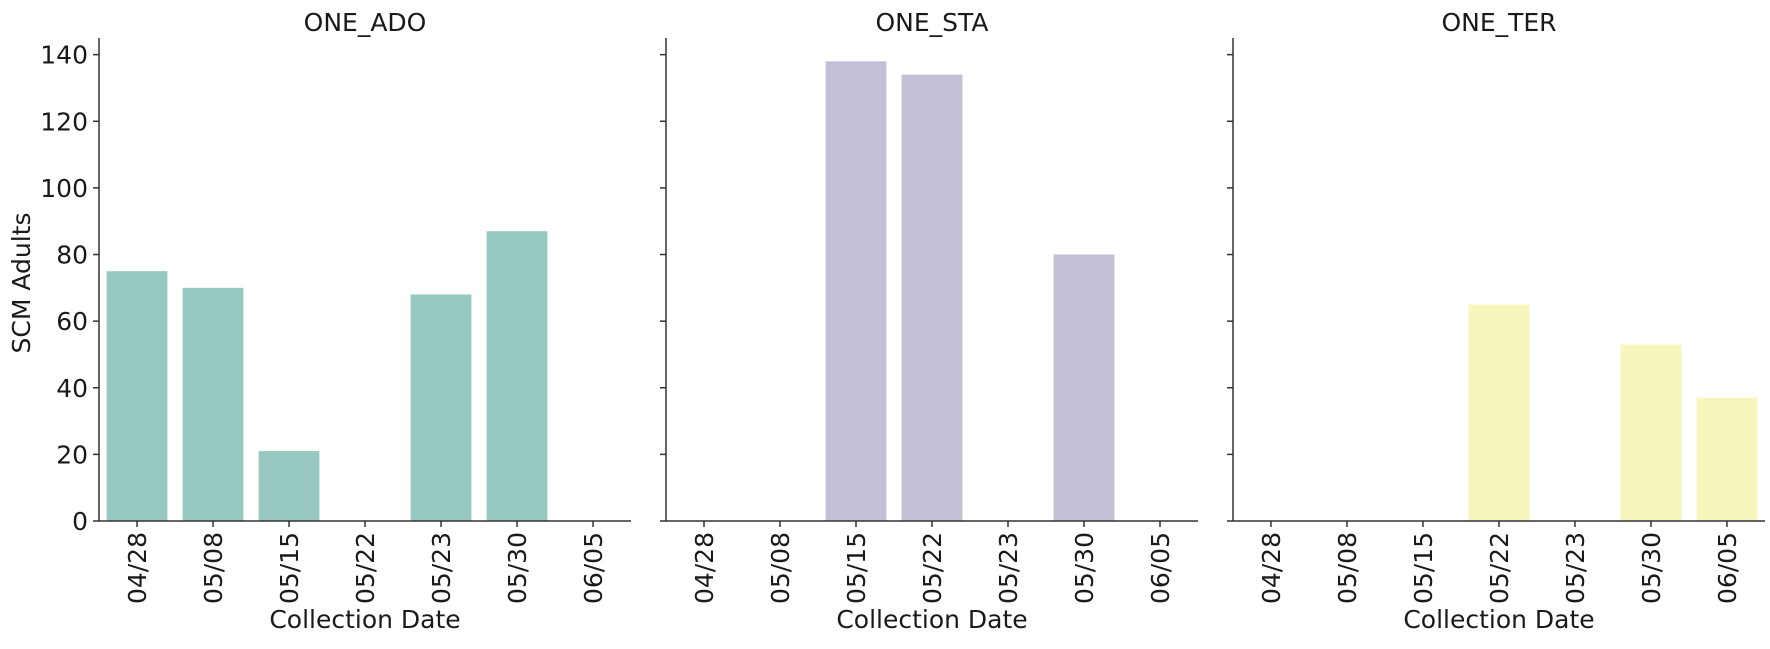 Image resolution: width=1770 pixels, height=649 pixels. Describe the element at coordinates (64, 55) in the screenshot. I see `y-tick-label: 140` at that location.